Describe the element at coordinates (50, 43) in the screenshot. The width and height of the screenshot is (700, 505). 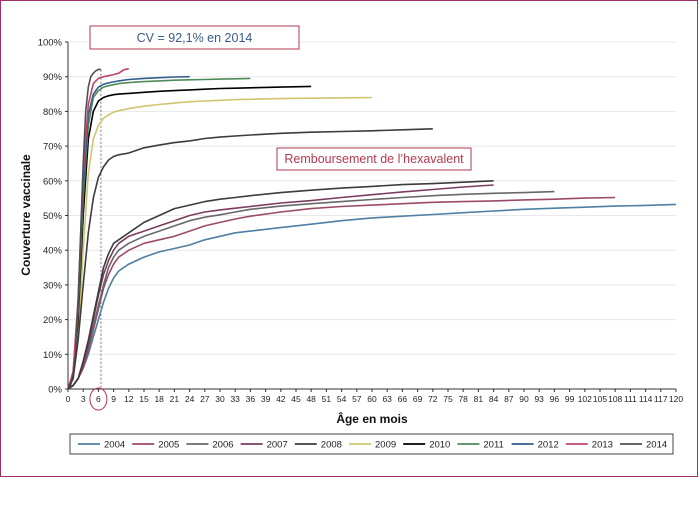
I see `y-tick-label: 100%` at that location.